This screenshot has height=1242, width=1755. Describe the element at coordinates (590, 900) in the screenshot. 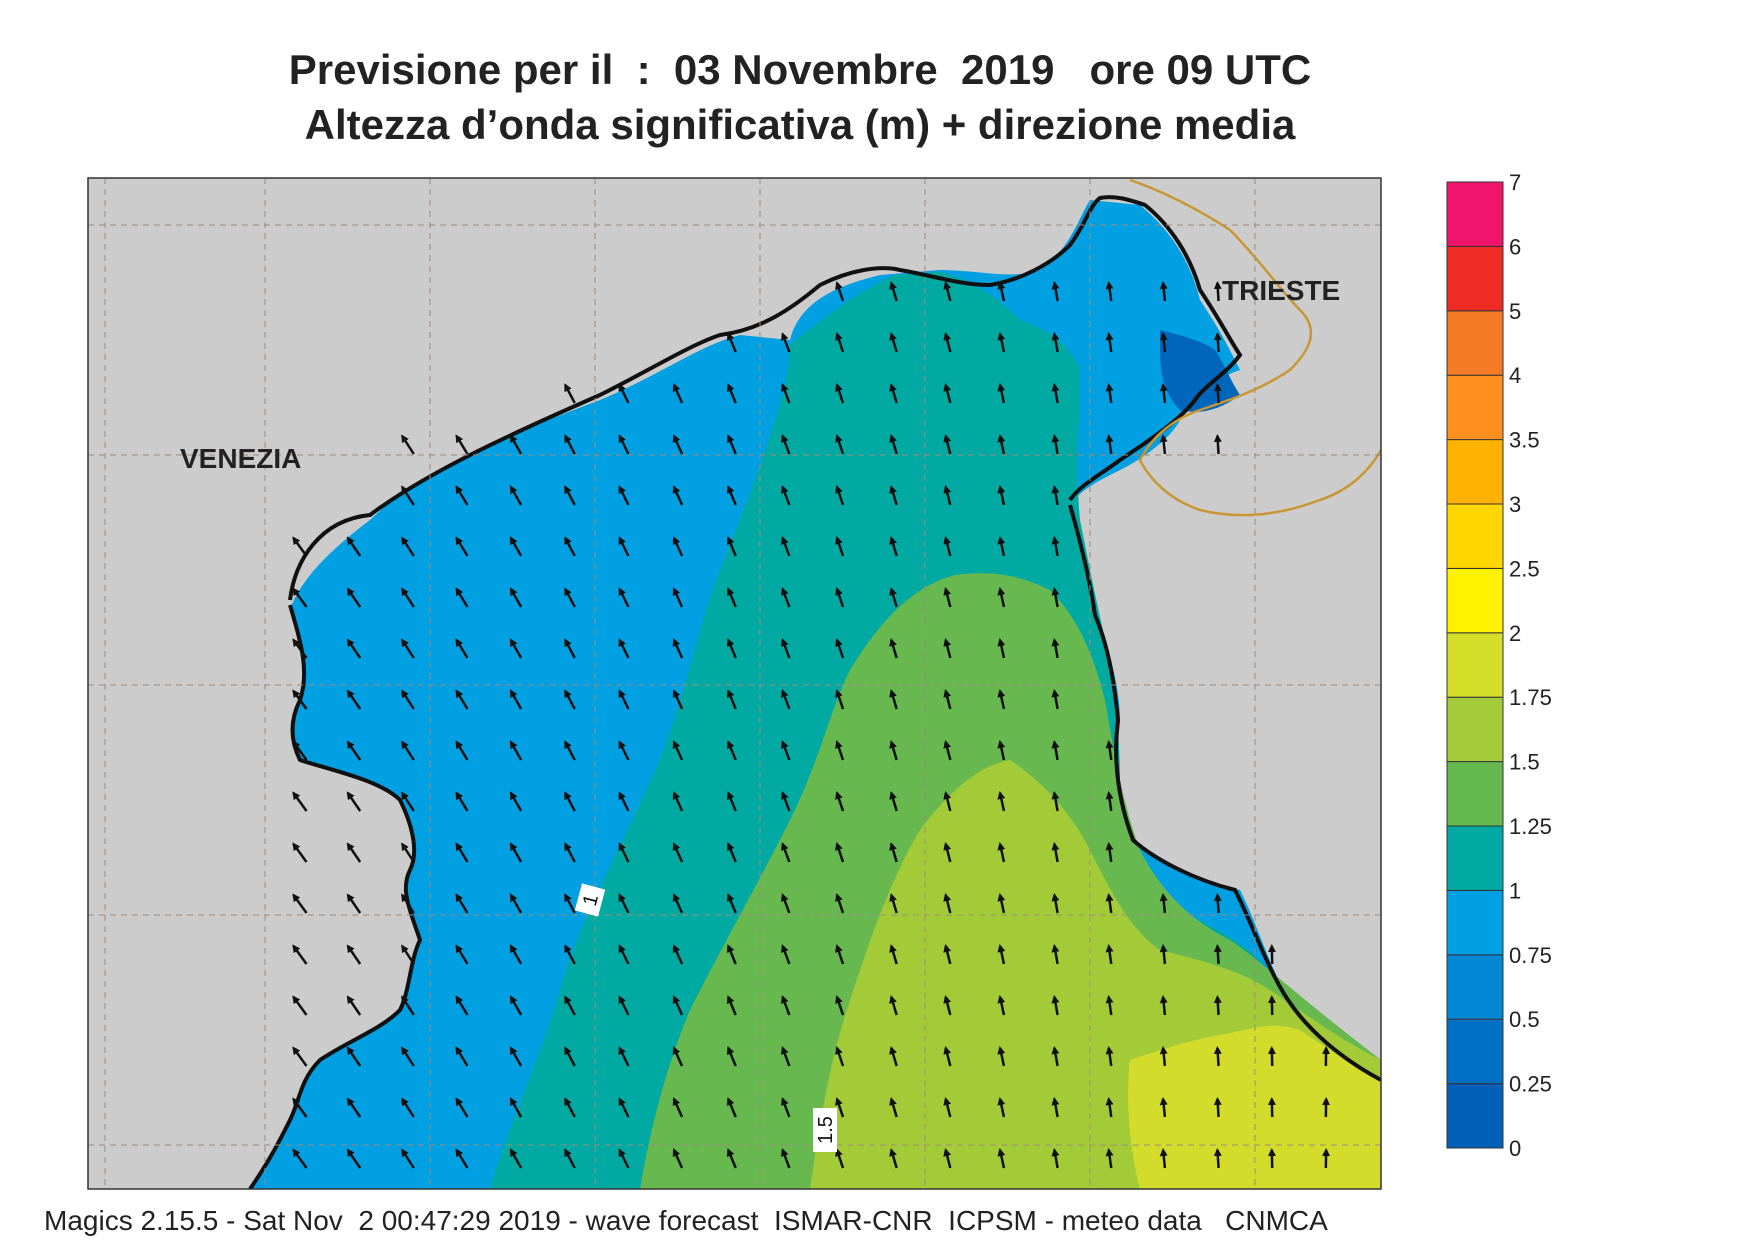

I see `contour-label-1: 1` at that location.